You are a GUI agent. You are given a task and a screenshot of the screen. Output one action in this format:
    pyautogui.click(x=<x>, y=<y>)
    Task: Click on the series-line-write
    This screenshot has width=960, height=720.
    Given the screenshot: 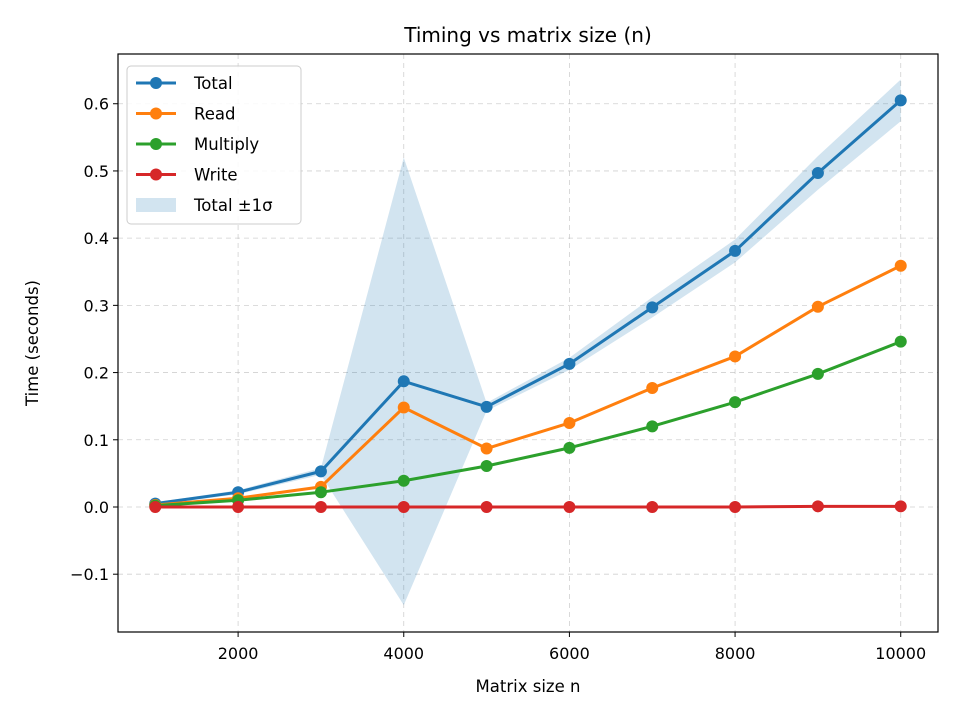 What is the action you would take?
    pyautogui.click(x=528, y=506)
    